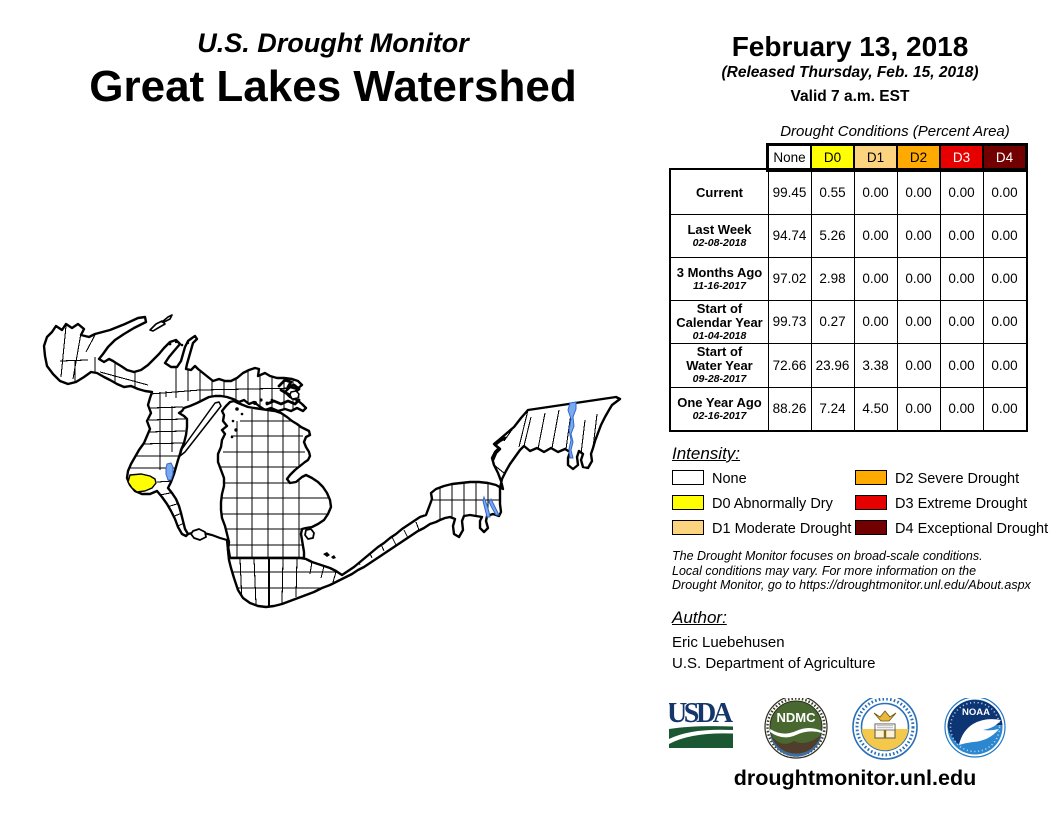 The width and height of the screenshot is (1056, 816). Describe the element at coordinates (701, 713) in the screenshot. I see `svg-text: USDA` at that location.